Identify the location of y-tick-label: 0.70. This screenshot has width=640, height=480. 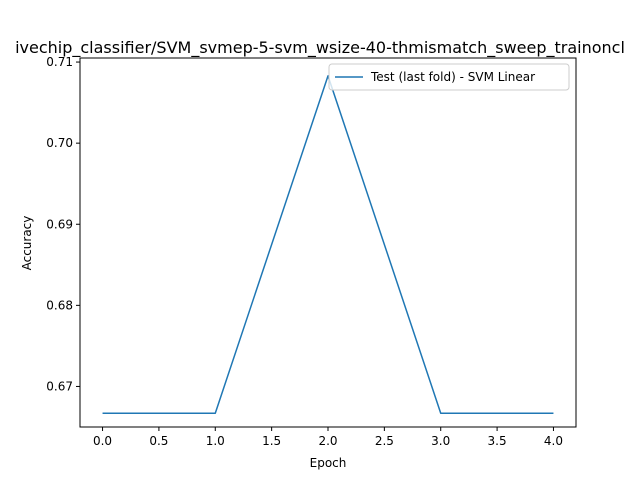
(59, 143).